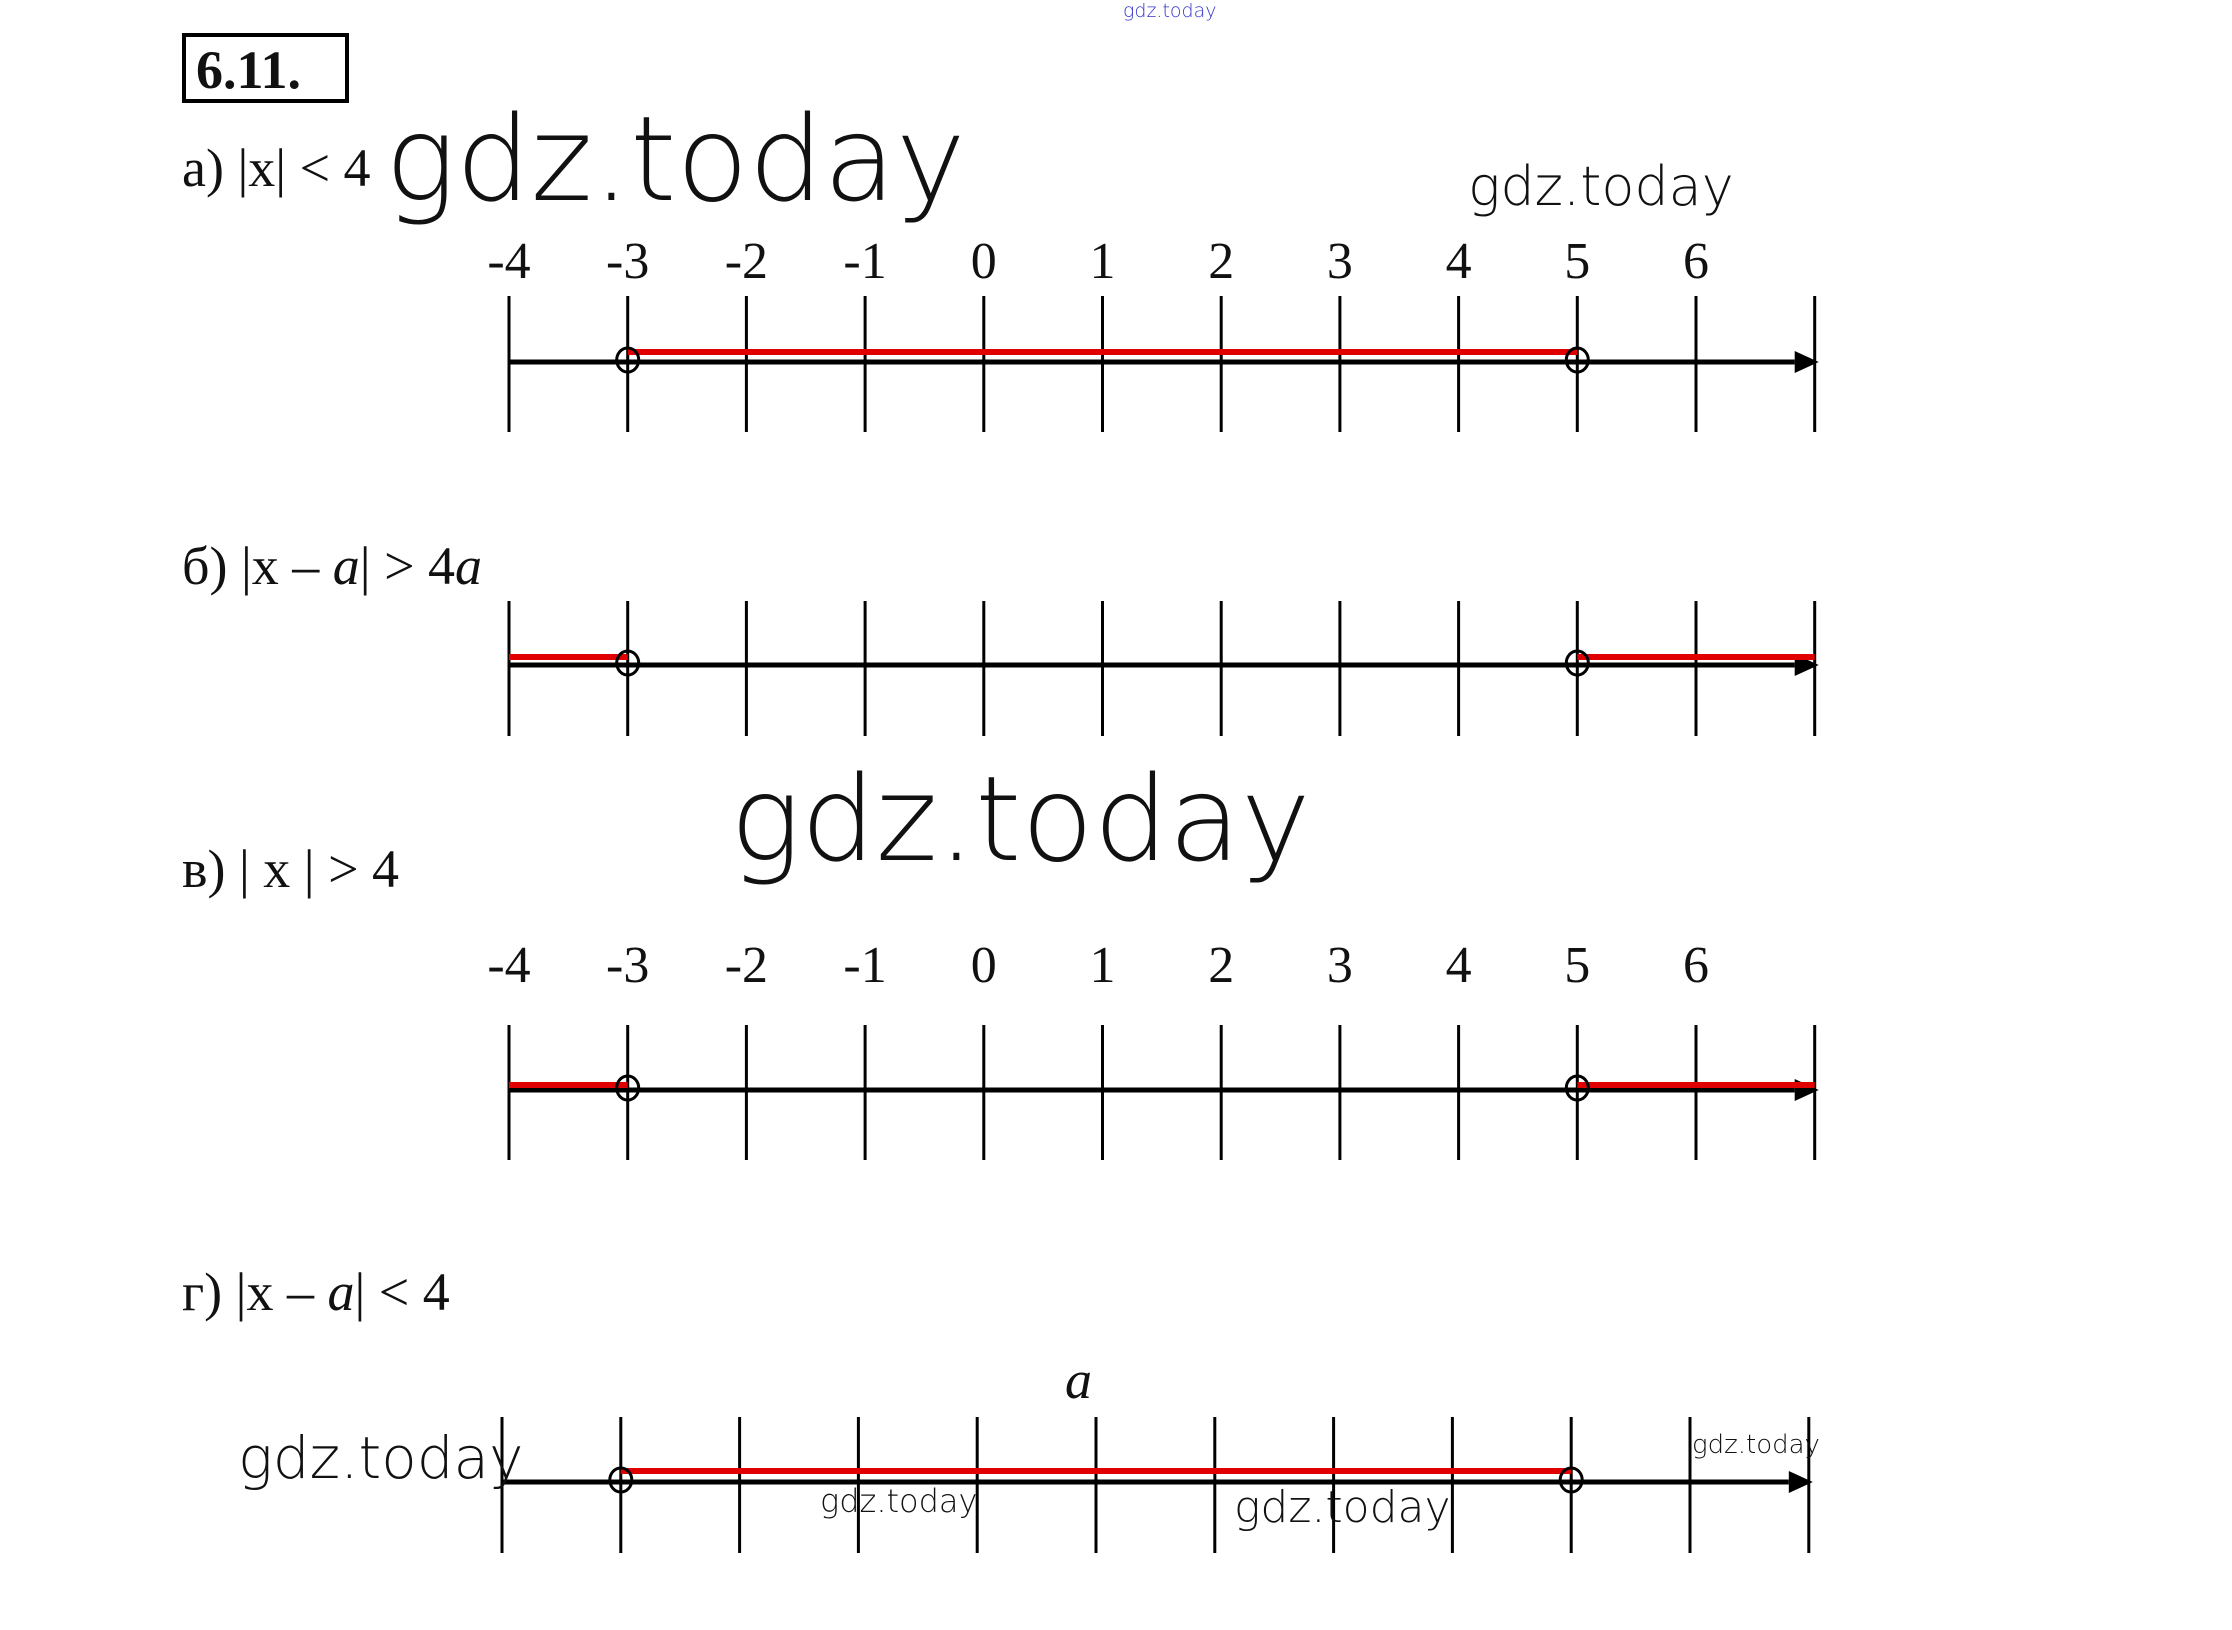  I want to click on center-a-label: a, so click(1078, 1380).